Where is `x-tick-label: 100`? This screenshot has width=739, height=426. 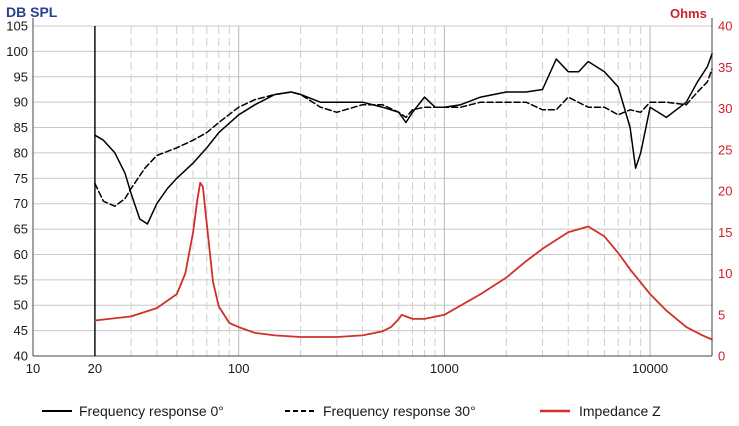
x-tick-label: 100 is located at coordinates (239, 368).